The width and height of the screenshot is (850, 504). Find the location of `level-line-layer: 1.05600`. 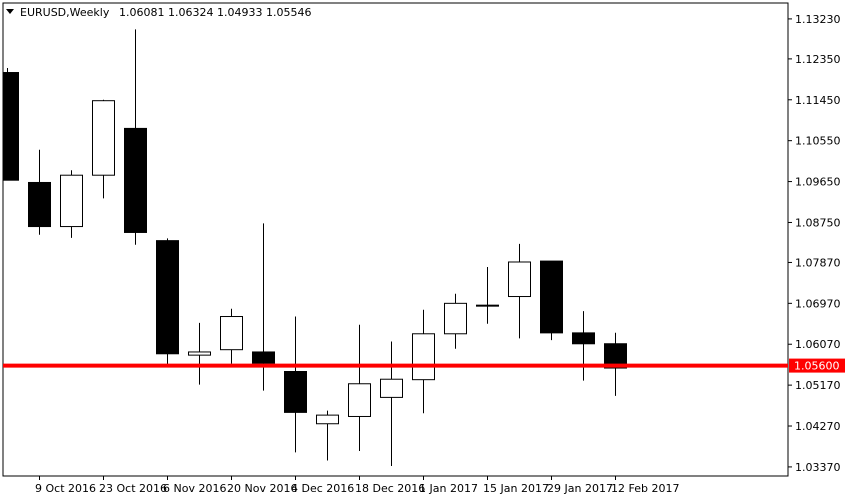

level-line-layer: 1.05600 is located at coordinates (424, 365).